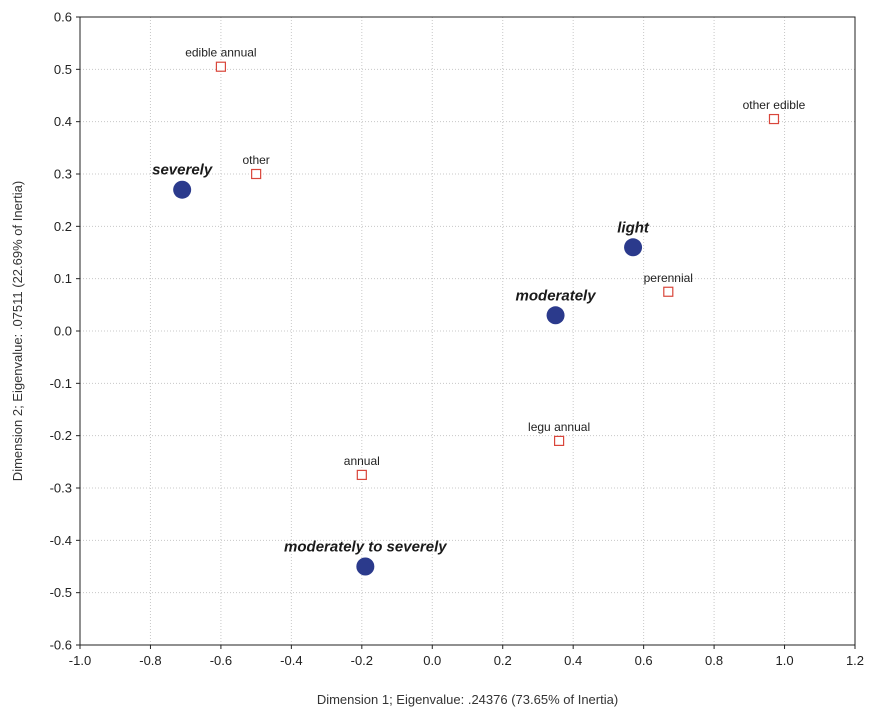  Describe the element at coordinates (221, 660) in the screenshot. I see `x-tick-label: -0.6` at that location.